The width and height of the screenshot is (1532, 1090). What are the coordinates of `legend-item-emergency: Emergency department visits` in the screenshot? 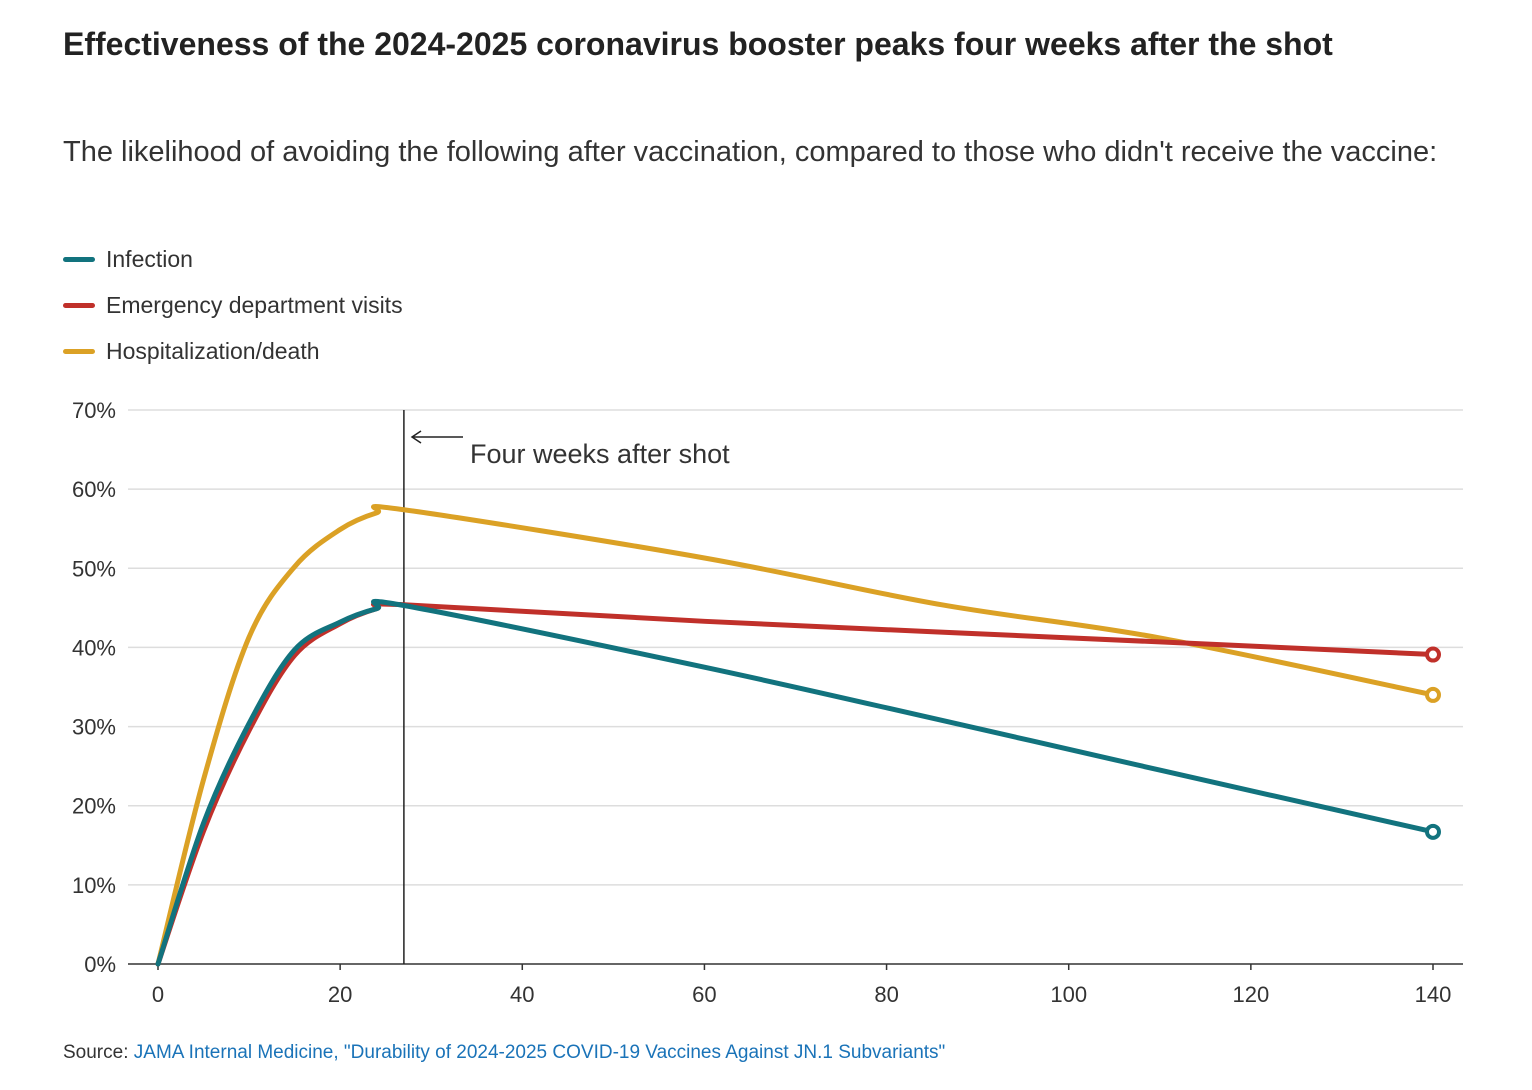 It's located at (233, 305).